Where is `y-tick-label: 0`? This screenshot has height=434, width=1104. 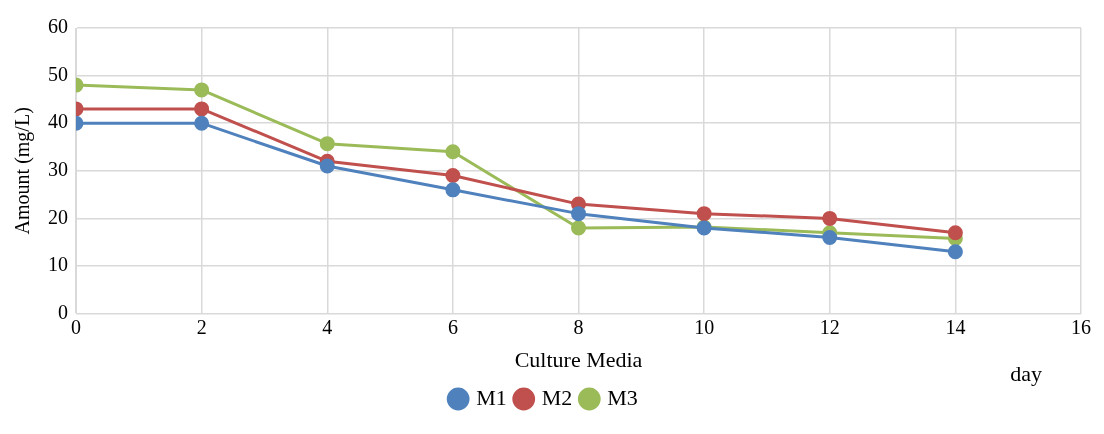
y-tick-label: 0 is located at coordinates (63, 311).